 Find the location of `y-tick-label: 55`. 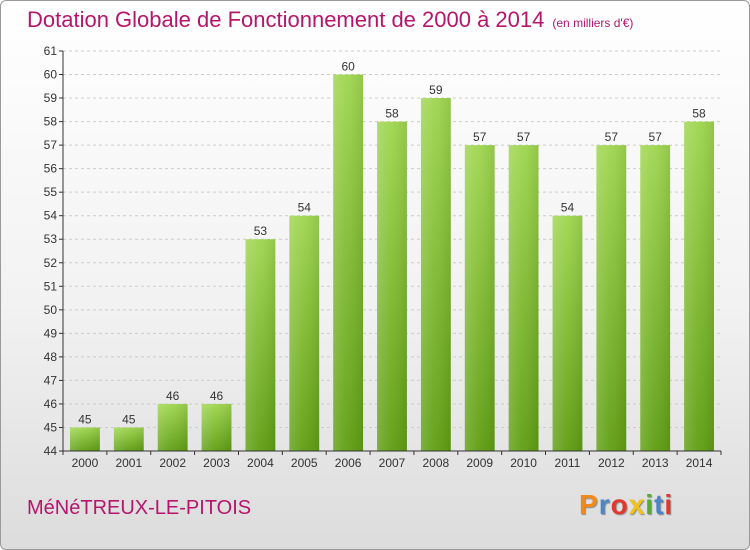

y-tick-label: 55 is located at coordinates (51, 192).